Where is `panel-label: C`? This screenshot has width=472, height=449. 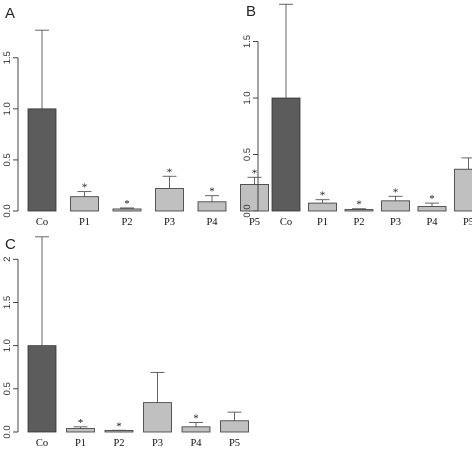
panel-label: C is located at coordinates (10, 244).